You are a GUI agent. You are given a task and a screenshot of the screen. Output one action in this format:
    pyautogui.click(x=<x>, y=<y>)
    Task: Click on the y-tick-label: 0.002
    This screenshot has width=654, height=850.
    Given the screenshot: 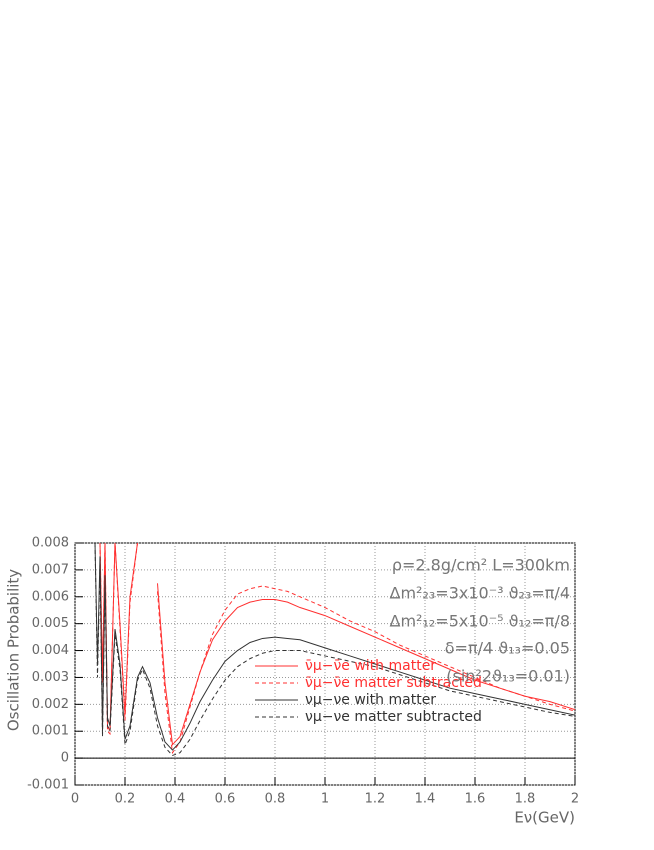 What is the action you would take?
    pyautogui.click(x=50, y=704)
    